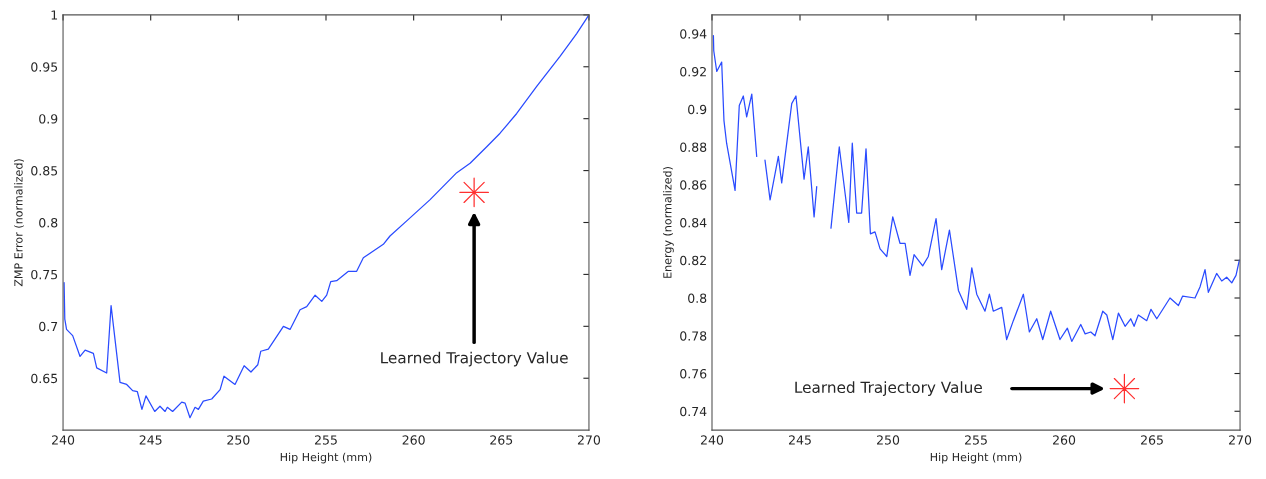 The image size is (1266, 479). I want to click on y-tick-label: 0.85, so click(44, 171).